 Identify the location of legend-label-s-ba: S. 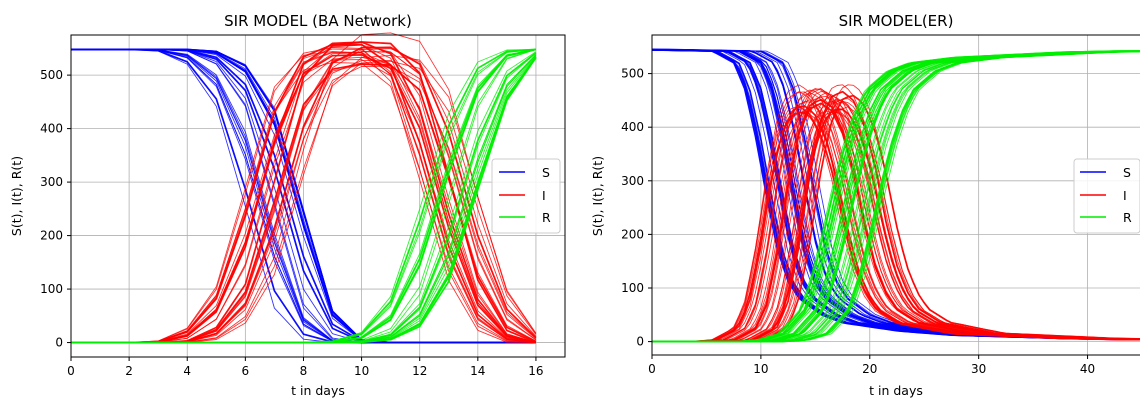
(546, 172).